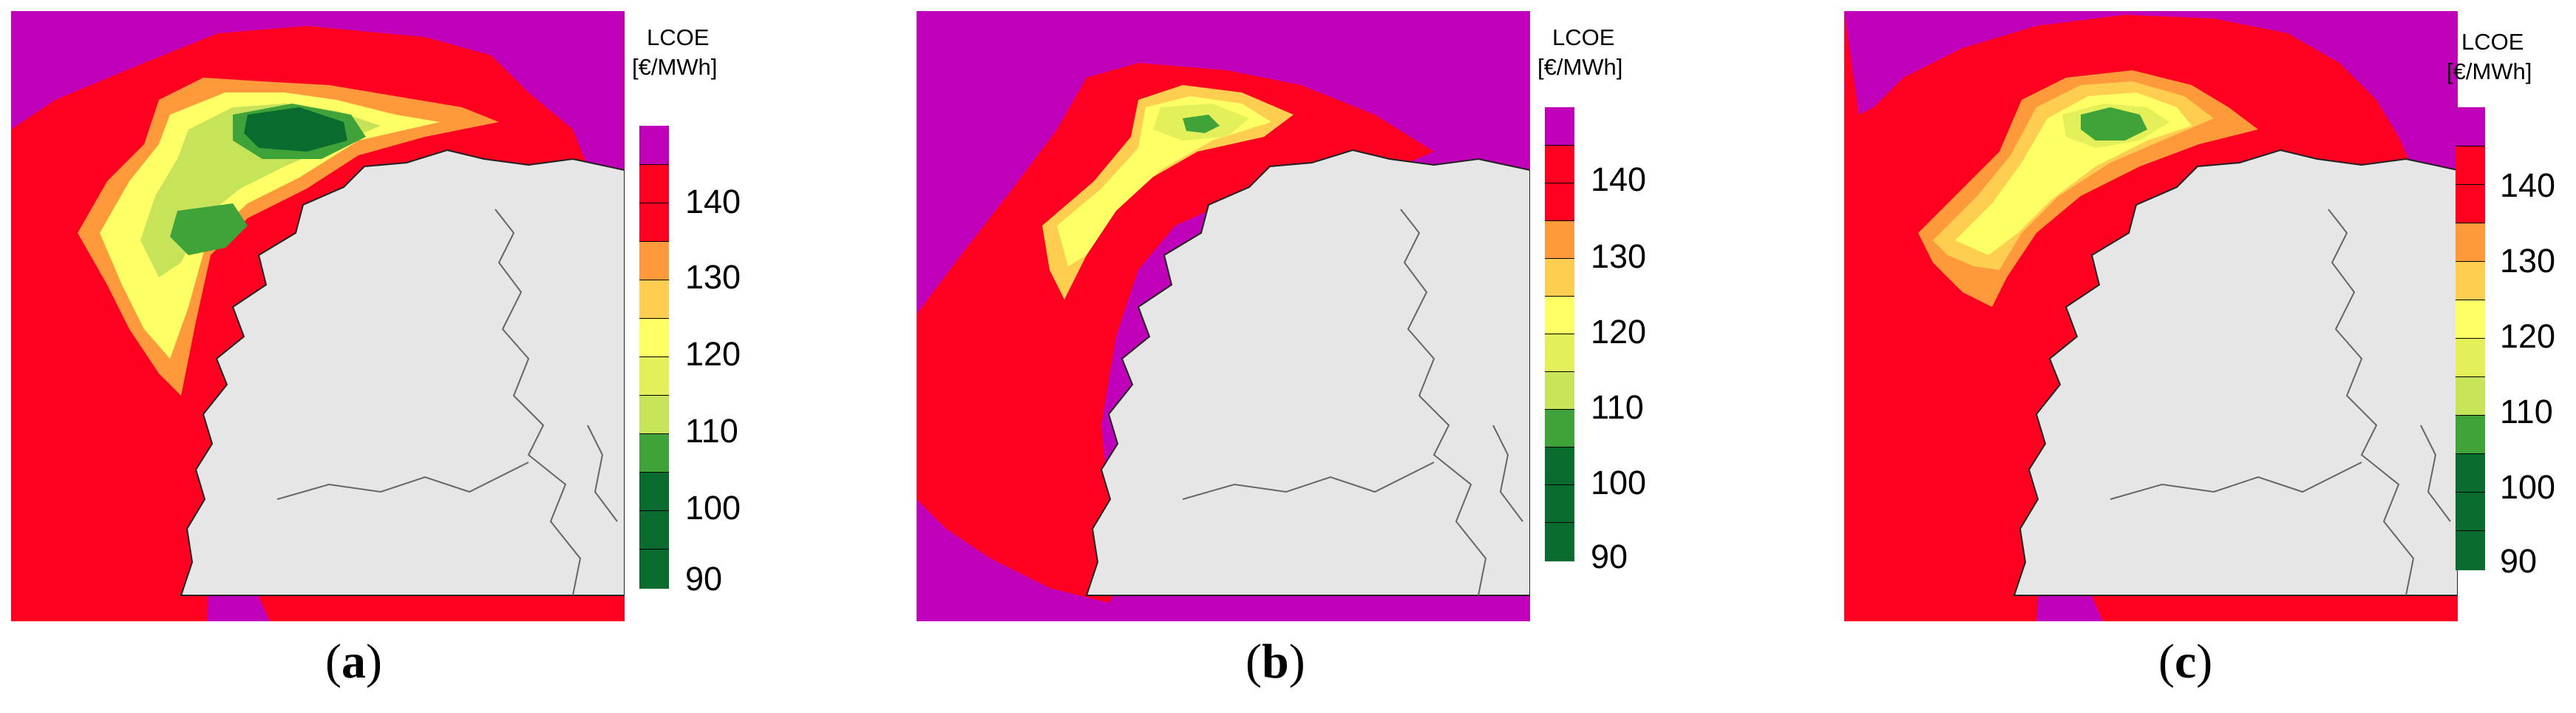 The width and height of the screenshot is (2576, 713). I want to click on caption-a: (a), so click(353, 662).